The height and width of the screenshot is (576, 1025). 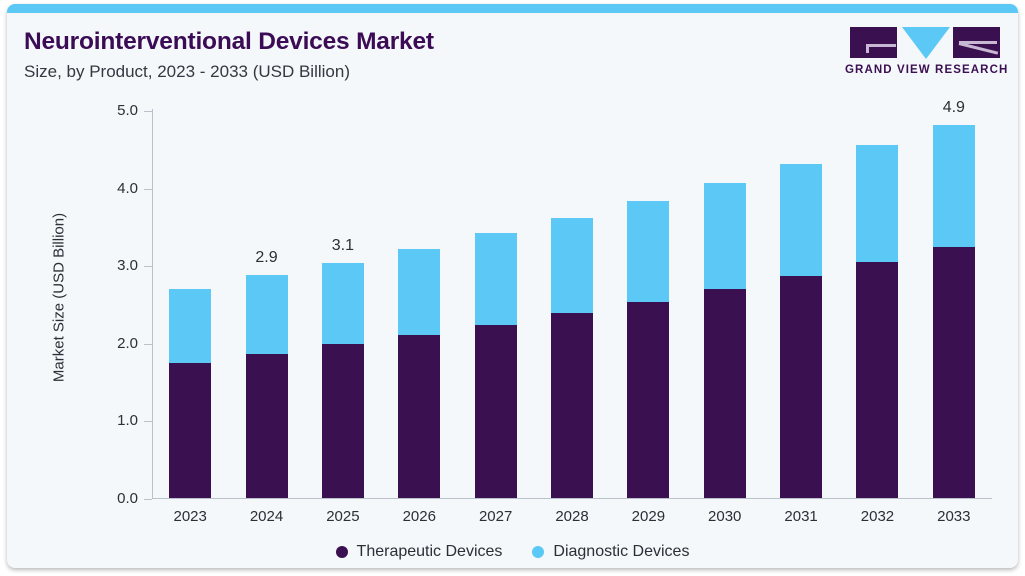 What do you see at coordinates (648, 516) in the screenshot?
I see `x-axis-tick-label: 2029` at bounding box center [648, 516].